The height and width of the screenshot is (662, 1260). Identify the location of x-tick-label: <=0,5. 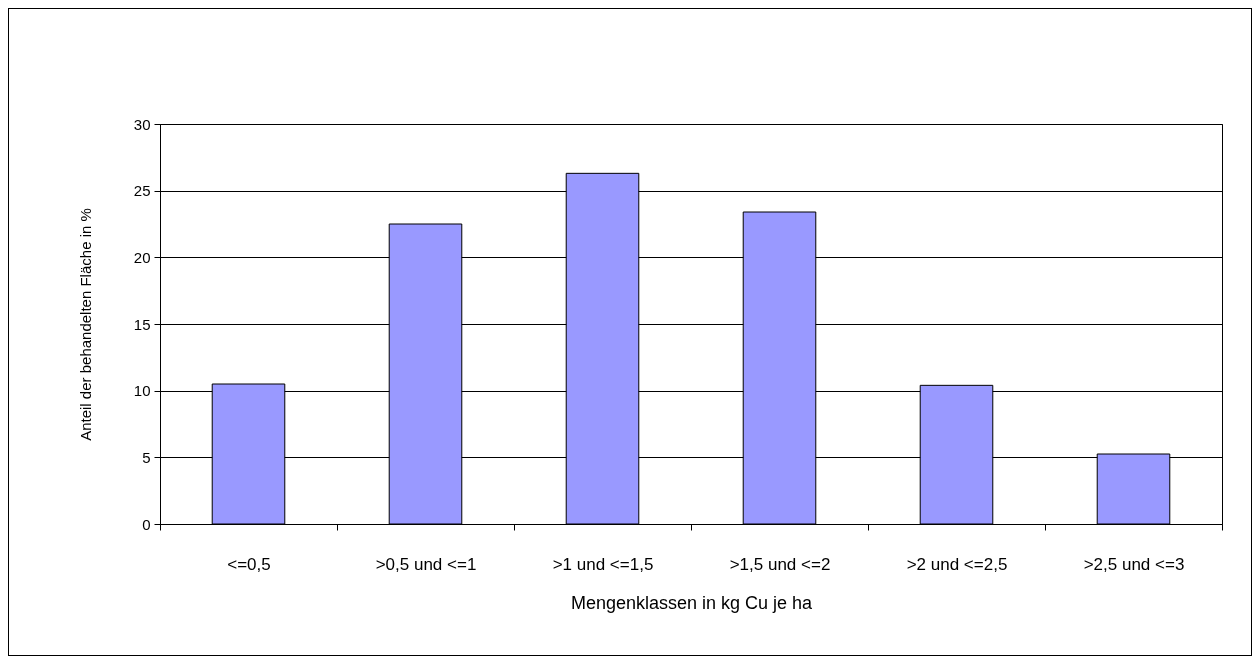
(249, 564).